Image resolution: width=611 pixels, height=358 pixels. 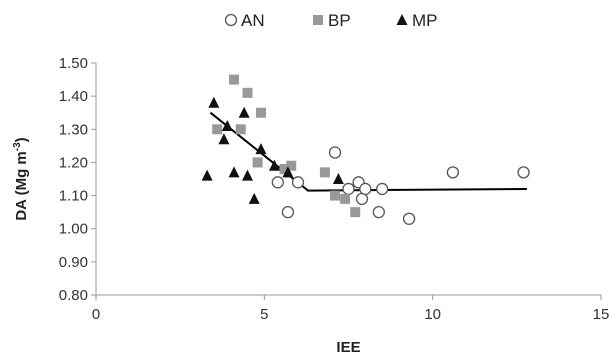 I want to click on legend-item-an: AN, so click(x=244, y=20).